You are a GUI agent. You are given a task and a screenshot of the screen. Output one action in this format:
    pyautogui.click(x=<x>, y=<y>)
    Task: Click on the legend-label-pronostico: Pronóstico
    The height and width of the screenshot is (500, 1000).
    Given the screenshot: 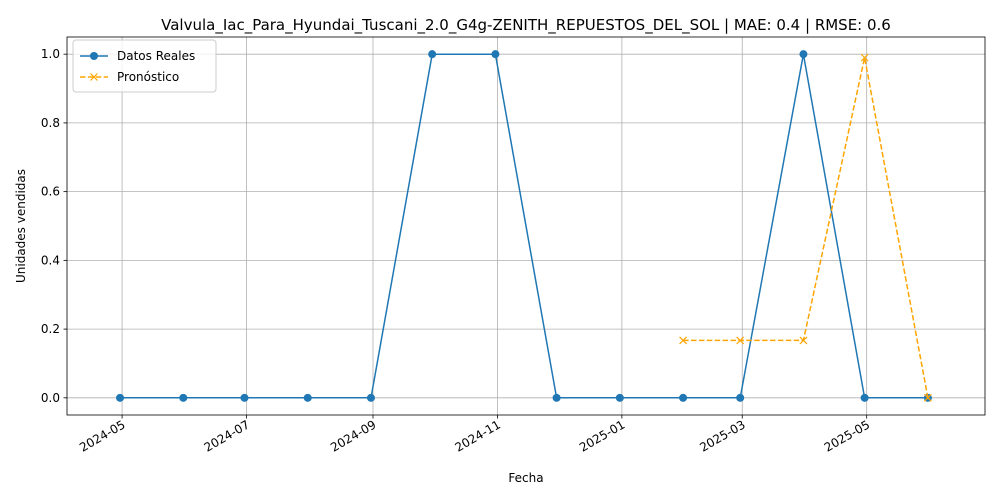 What is the action you would take?
    pyautogui.click(x=148, y=77)
    